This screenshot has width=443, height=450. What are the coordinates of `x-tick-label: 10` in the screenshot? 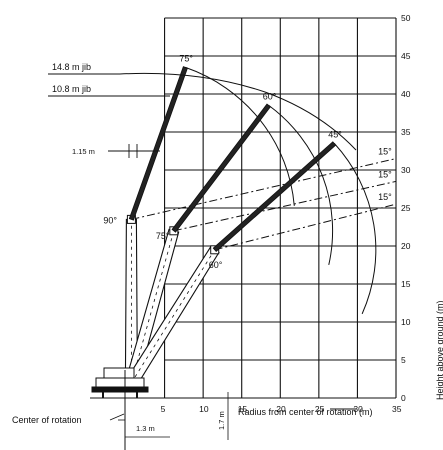 It's located at (204, 409).